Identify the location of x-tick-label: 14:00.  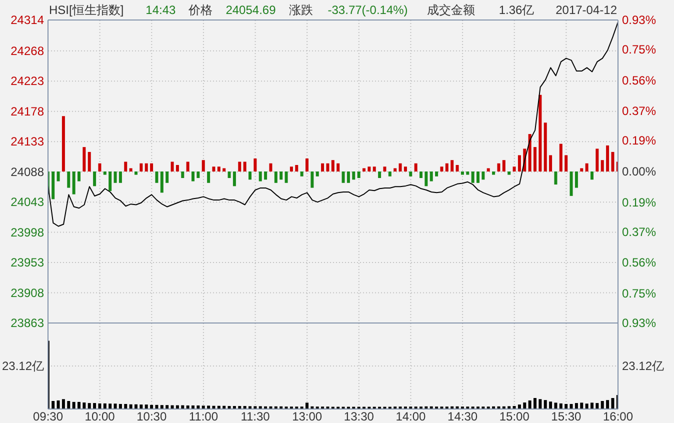
(411, 416).